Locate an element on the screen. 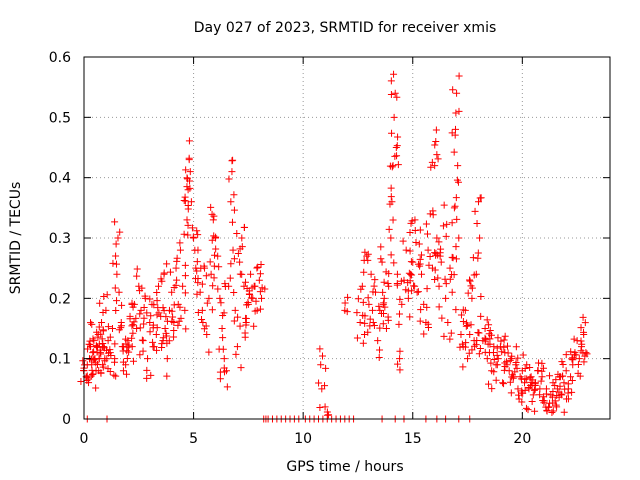 The image size is (640, 480). x-tick-label: 10 is located at coordinates (303, 439).